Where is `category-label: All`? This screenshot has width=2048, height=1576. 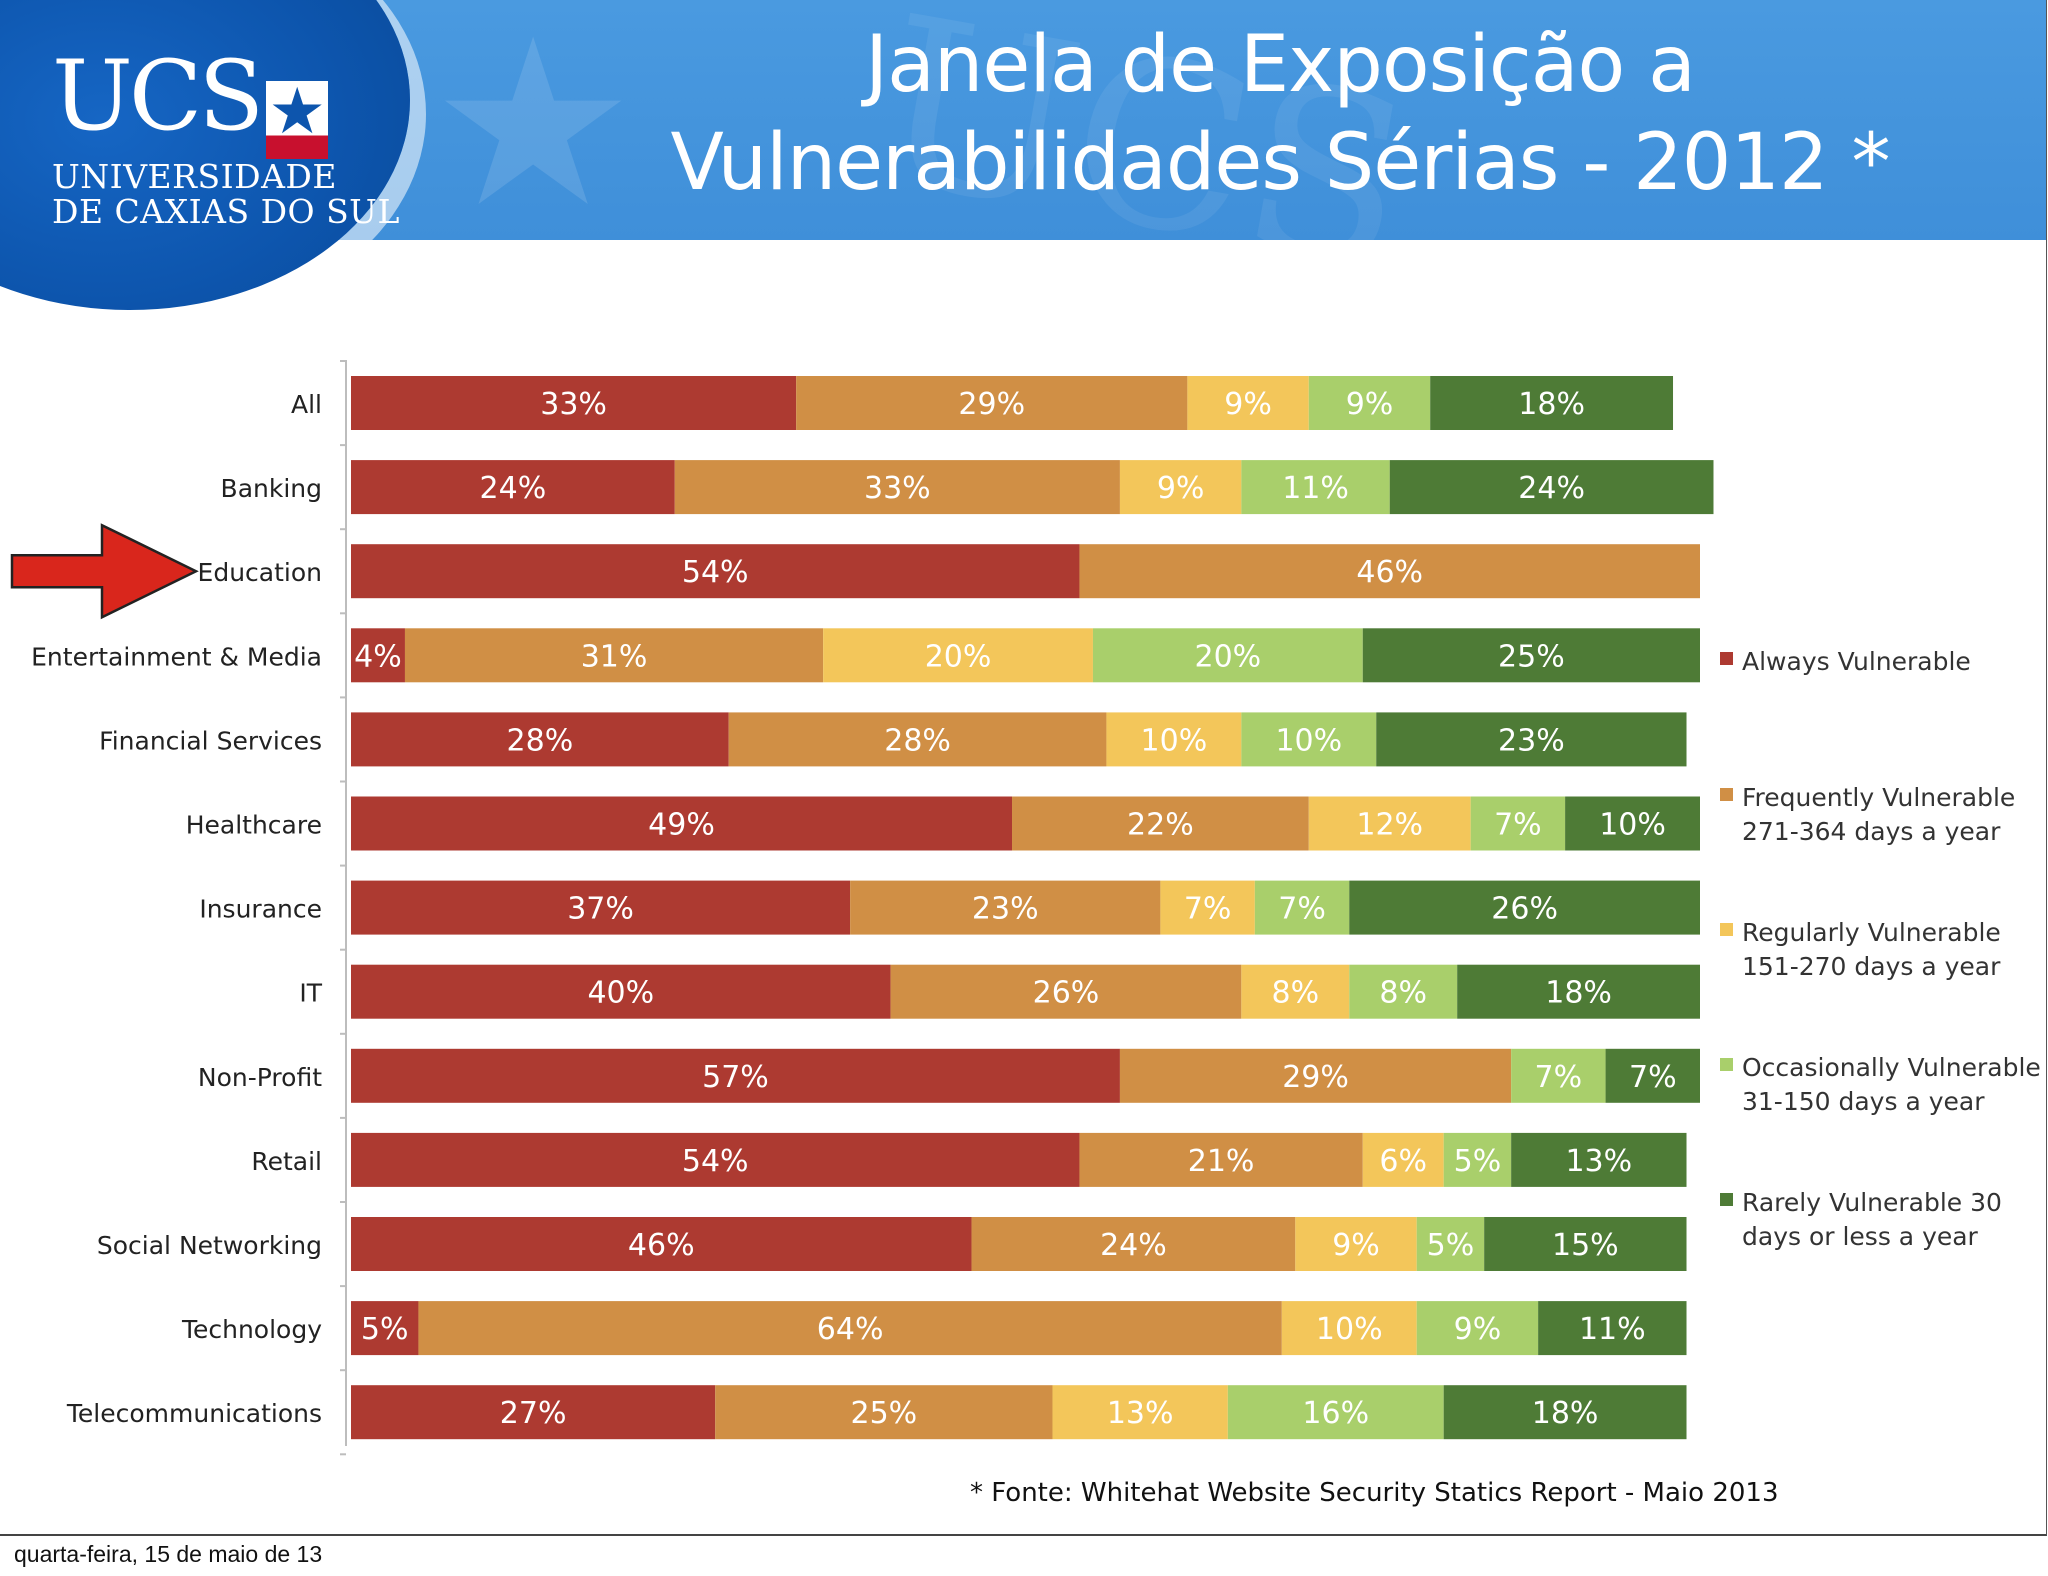 category-label: All is located at coordinates (306, 404).